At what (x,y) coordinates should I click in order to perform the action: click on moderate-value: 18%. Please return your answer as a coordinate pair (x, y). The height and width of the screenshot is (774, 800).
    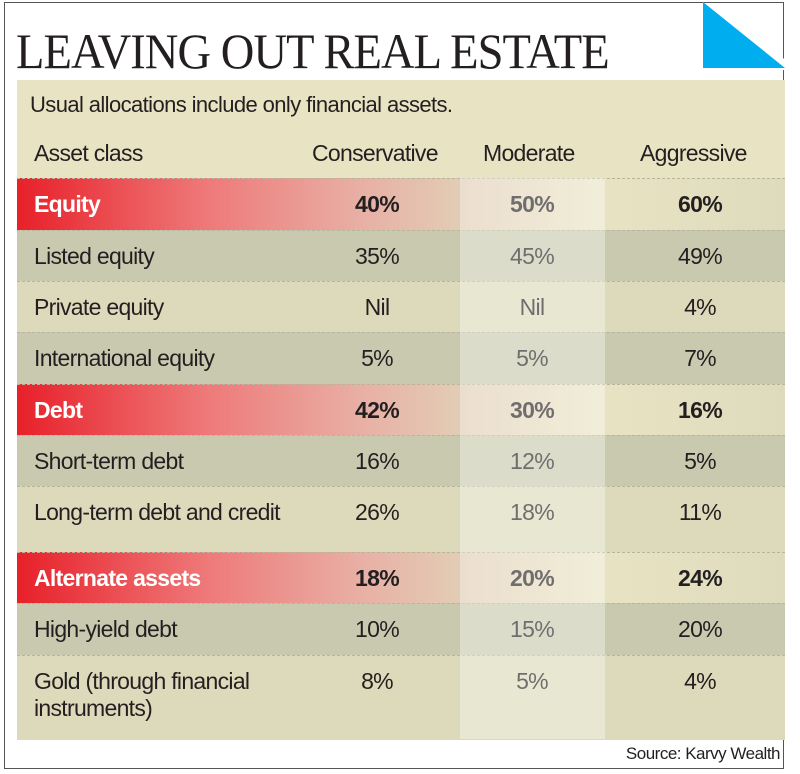
    Looking at the image, I should click on (532, 512).